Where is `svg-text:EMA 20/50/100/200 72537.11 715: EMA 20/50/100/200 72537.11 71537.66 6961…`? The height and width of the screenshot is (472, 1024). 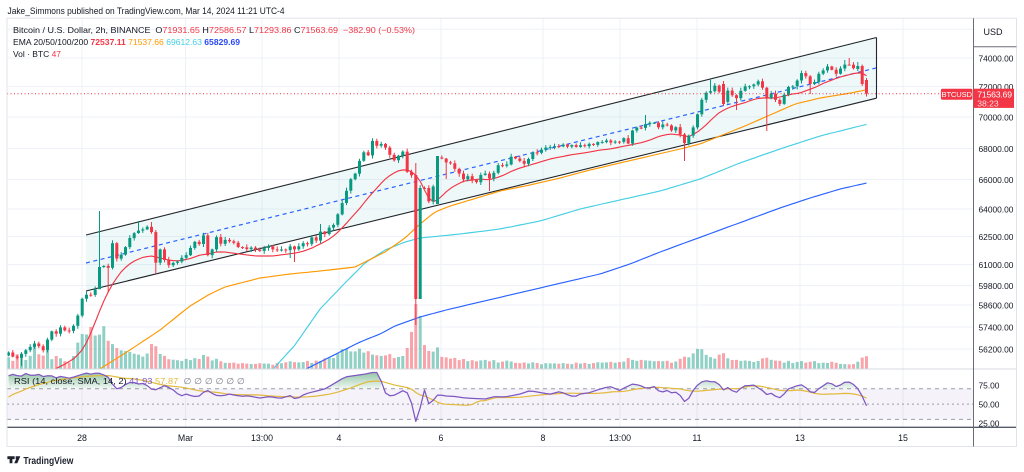 svg-text:EMA 20/50/100/200 72537.11 715: EMA 20/50/100/200 72537.11 71537.66 6961… is located at coordinates (126, 42).